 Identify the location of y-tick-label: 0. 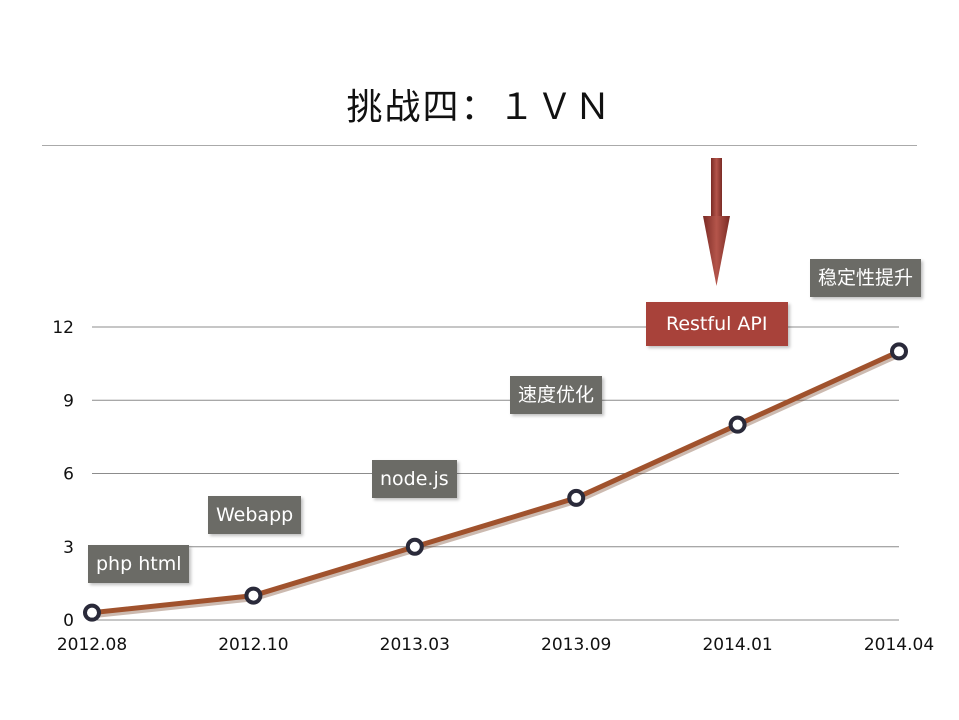
(68, 621).